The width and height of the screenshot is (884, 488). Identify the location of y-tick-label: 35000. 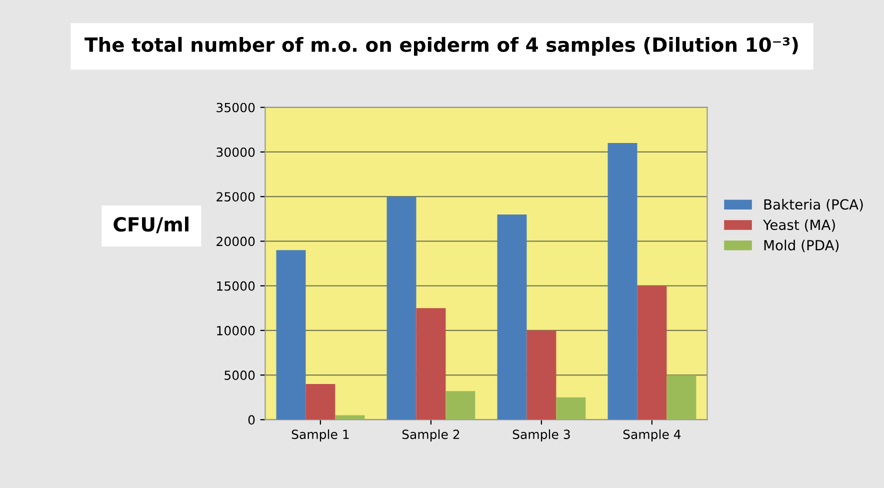
(235, 107).